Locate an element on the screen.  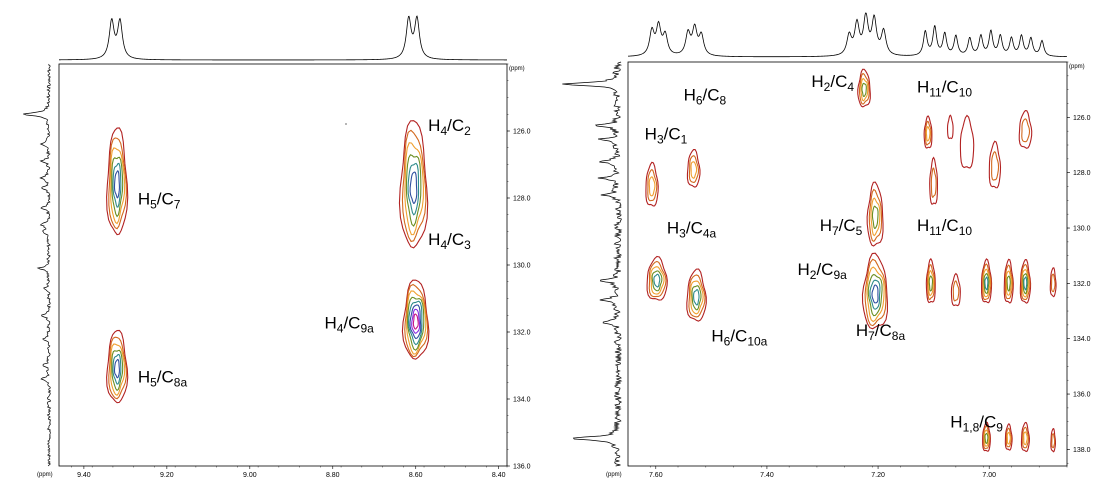
top-projection-spectrum is located at coordinates (847, 35).